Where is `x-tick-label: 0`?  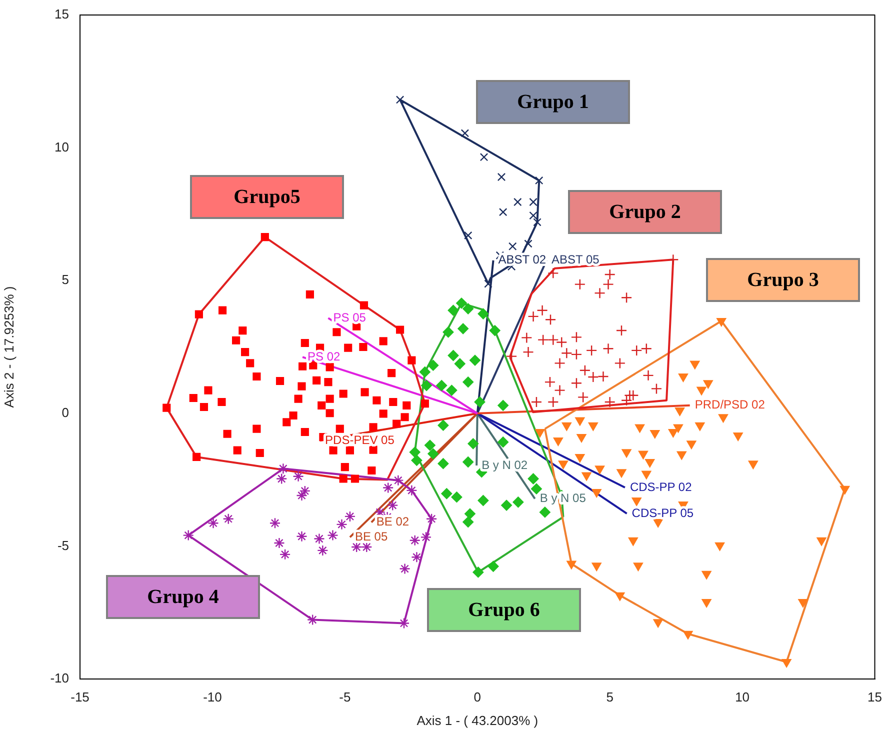 x-tick-label: 0 is located at coordinates (477, 696).